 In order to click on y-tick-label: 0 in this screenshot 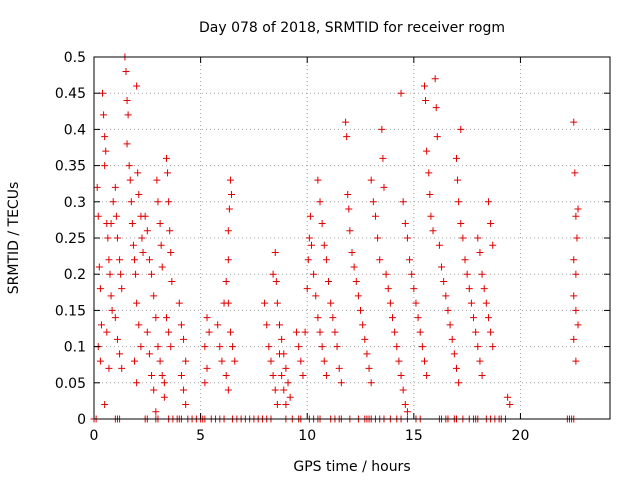, I will do `click(81, 420)`.